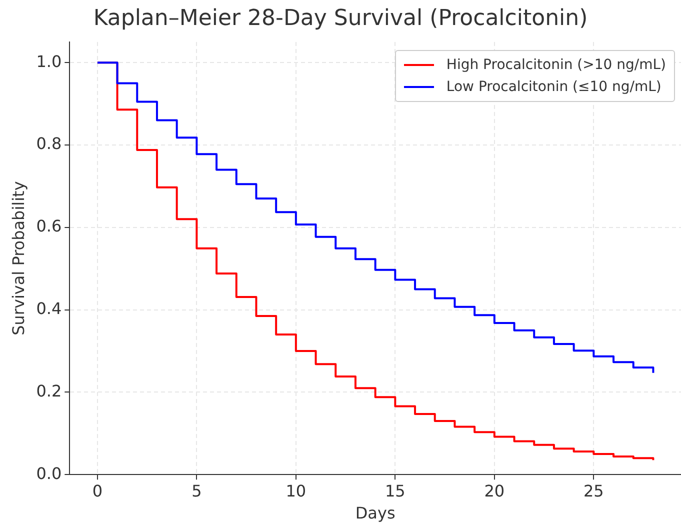 The width and height of the screenshot is (681, 528). I want to click on x-axis-title: Days, so click(375, 513).